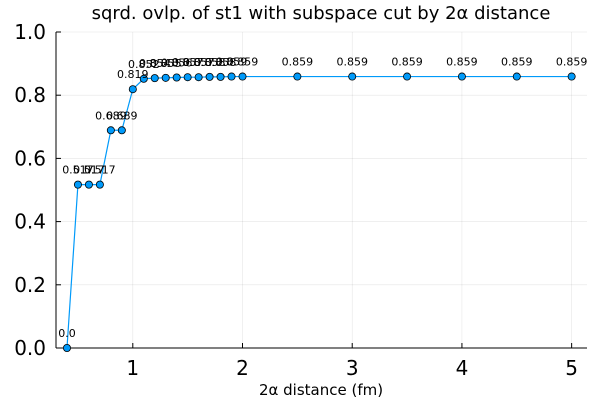  Describe the element at coordinates (30, 95) in the screenshot. I see `y-tick-label: 0.8` at that location.